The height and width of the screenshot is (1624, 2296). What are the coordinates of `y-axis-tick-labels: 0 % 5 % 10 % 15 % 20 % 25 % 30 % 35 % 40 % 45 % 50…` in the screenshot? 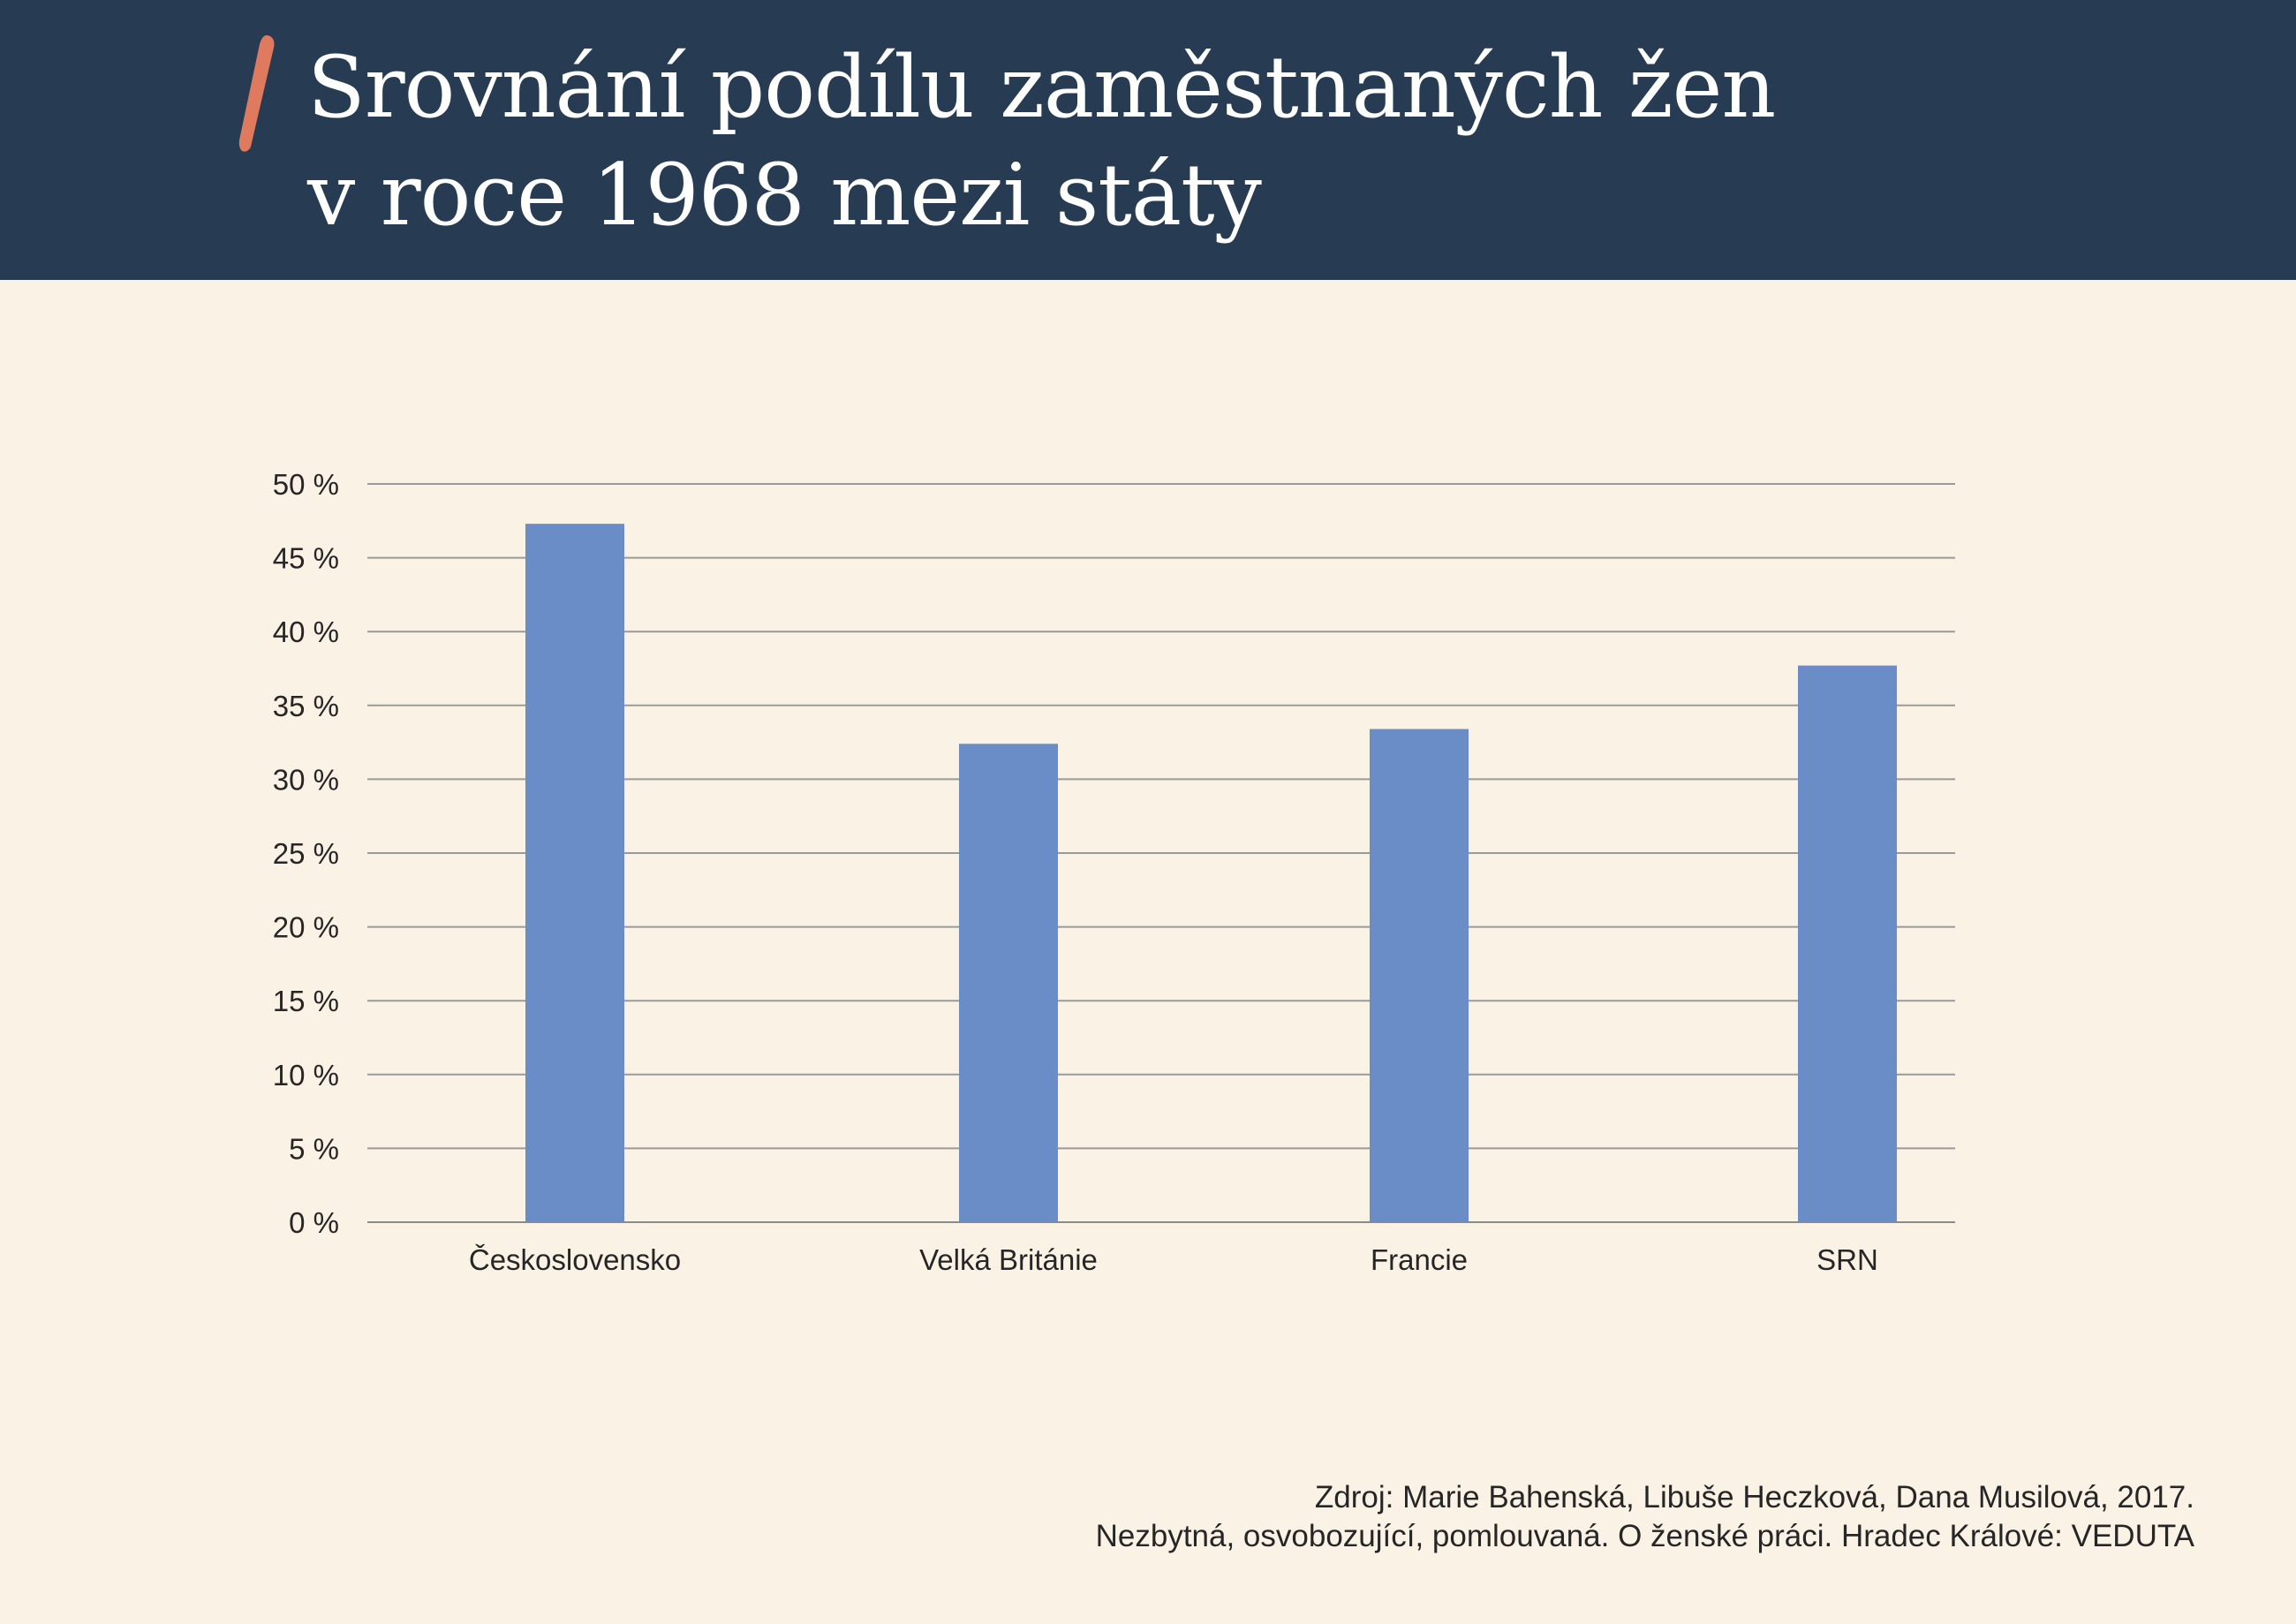 It's located at (306, 853).